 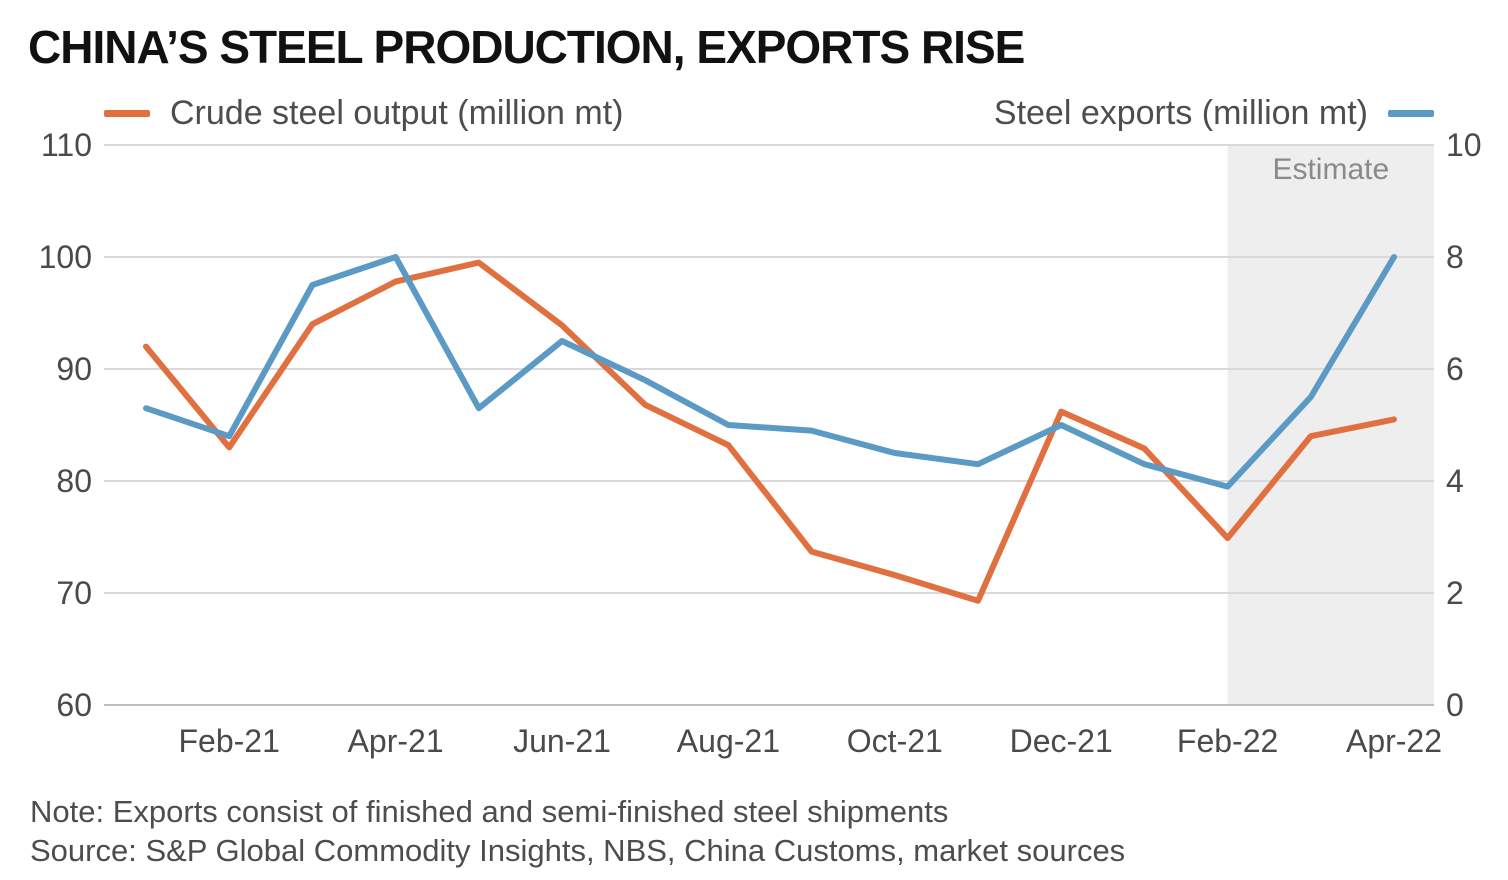 I want to click on right-axis-tick-label: 6, so click(x=1455, y=369).